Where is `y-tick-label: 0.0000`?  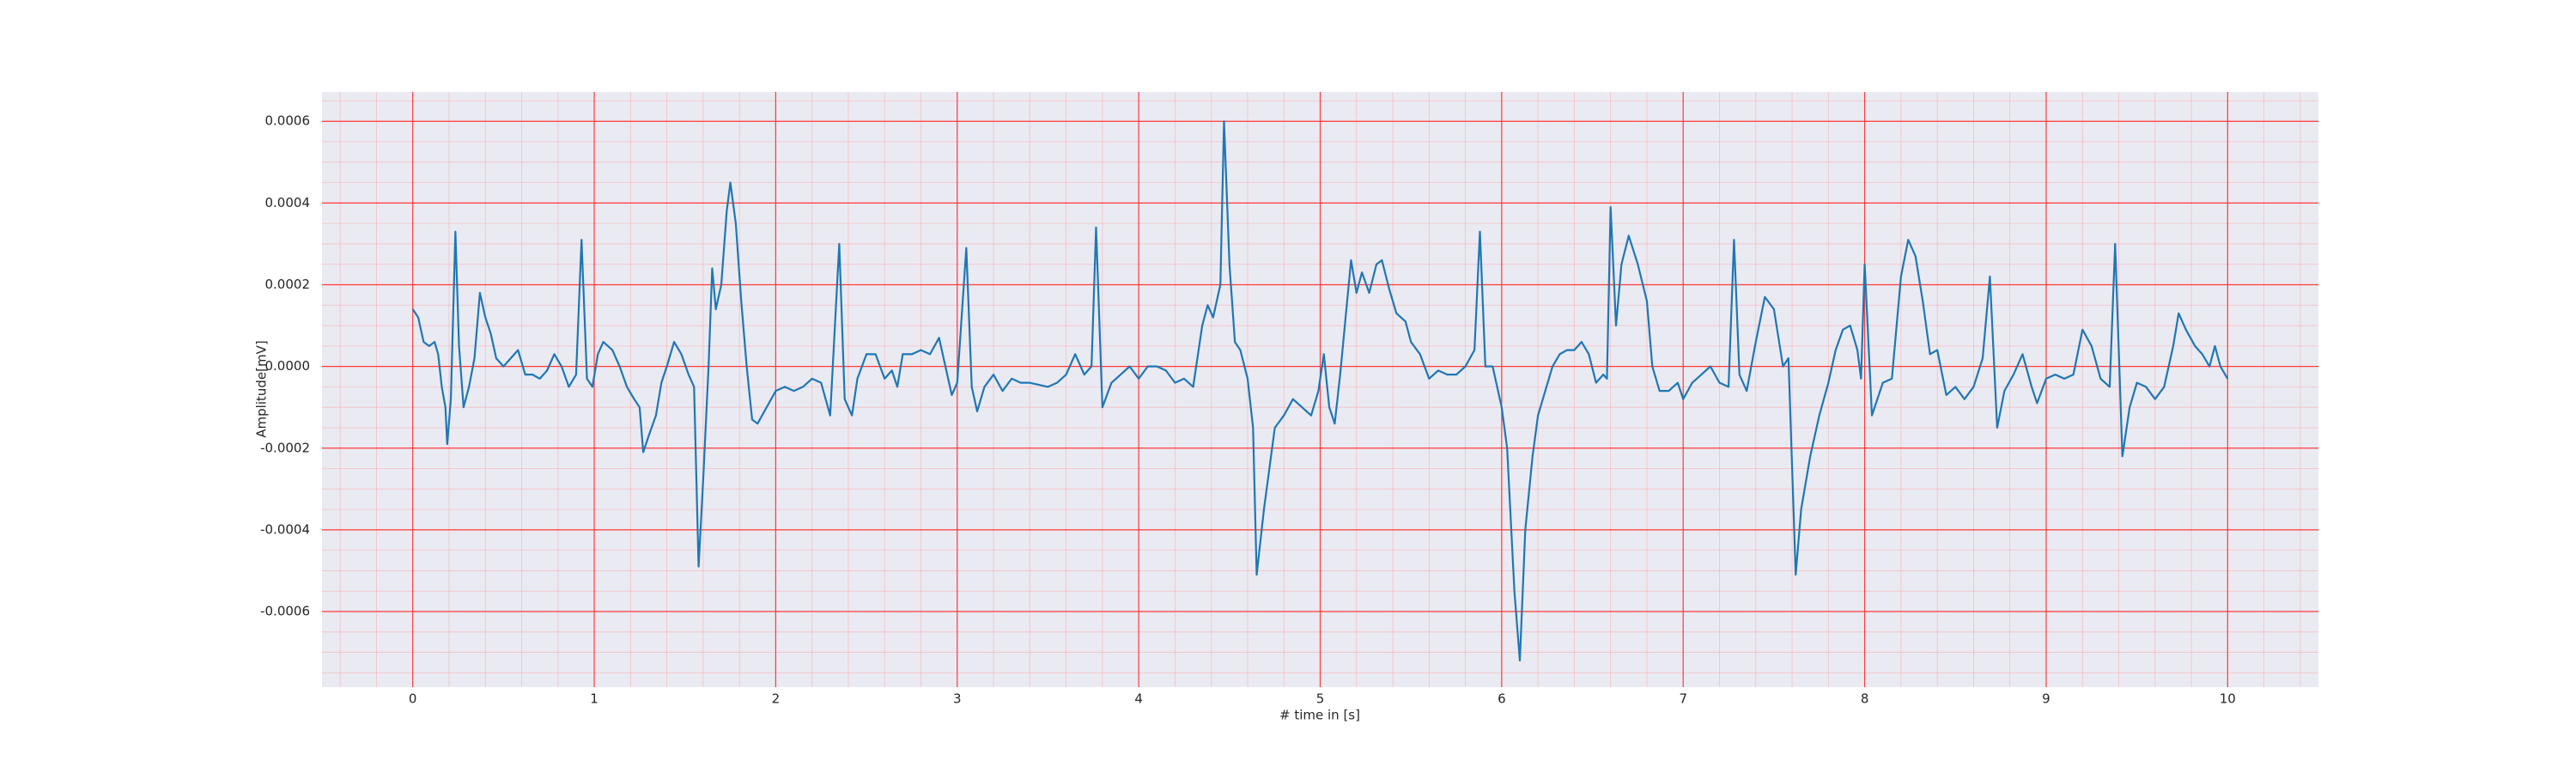 y-tick-label: 0.0000 is located at coordinates (288, 366).